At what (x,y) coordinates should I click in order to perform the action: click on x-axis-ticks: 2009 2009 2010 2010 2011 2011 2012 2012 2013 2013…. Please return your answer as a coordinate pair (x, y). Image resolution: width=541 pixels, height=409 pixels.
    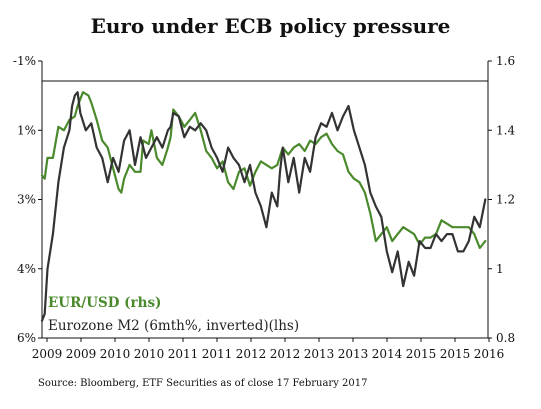
    Looking at the image, I should click on (268, 349).